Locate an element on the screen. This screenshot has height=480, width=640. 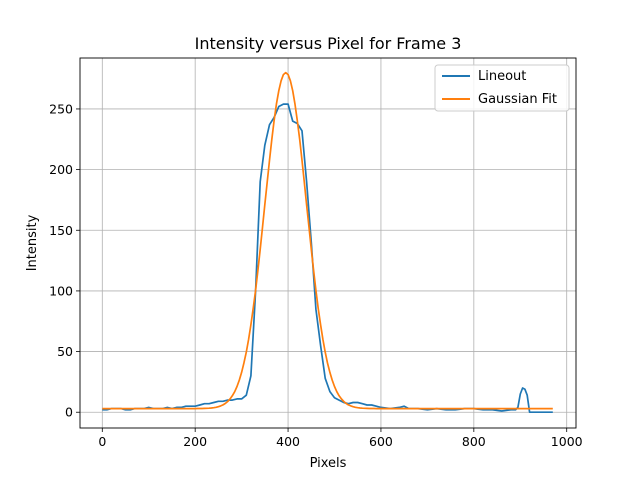
x-tick-label: 0 is located at coordinates (102, 441).